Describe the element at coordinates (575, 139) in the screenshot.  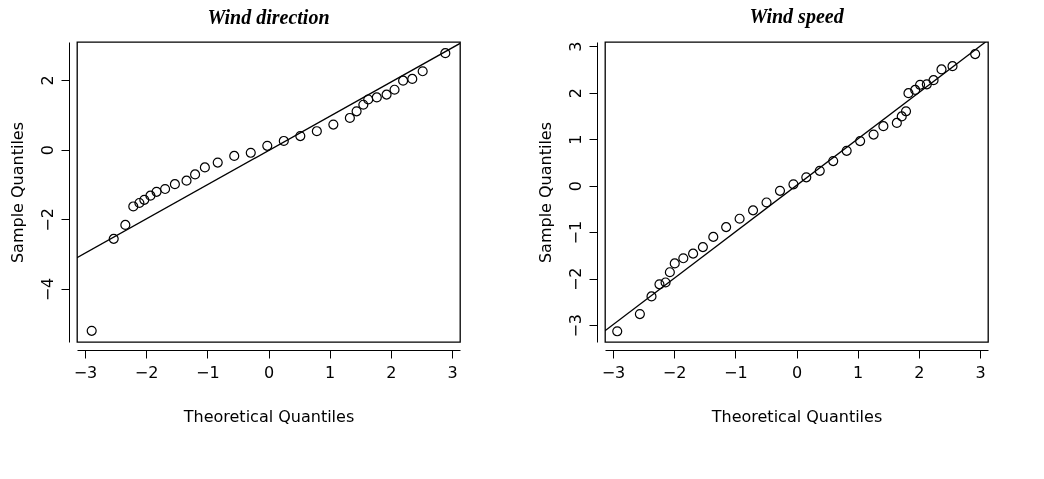
I see `y-tick-label: 1` at that location.